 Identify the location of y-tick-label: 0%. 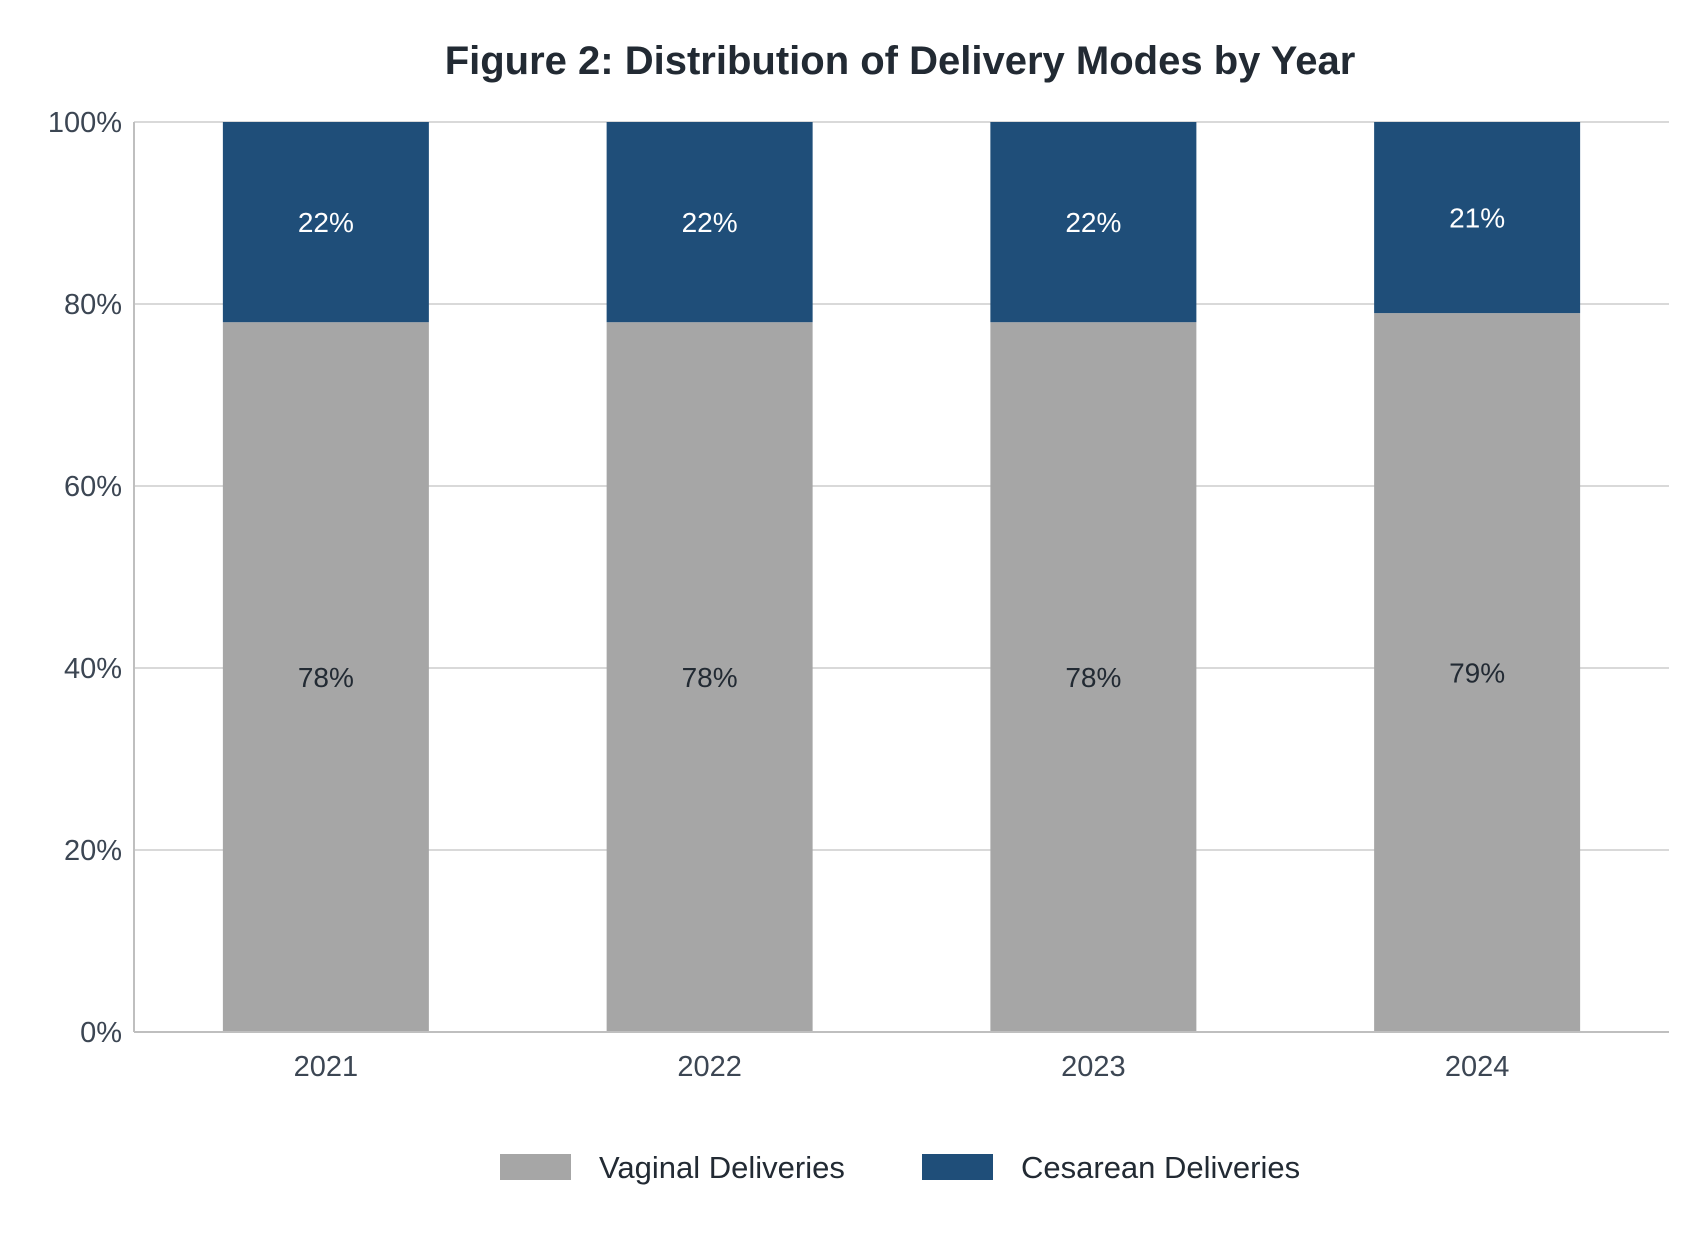
(101, 1033).